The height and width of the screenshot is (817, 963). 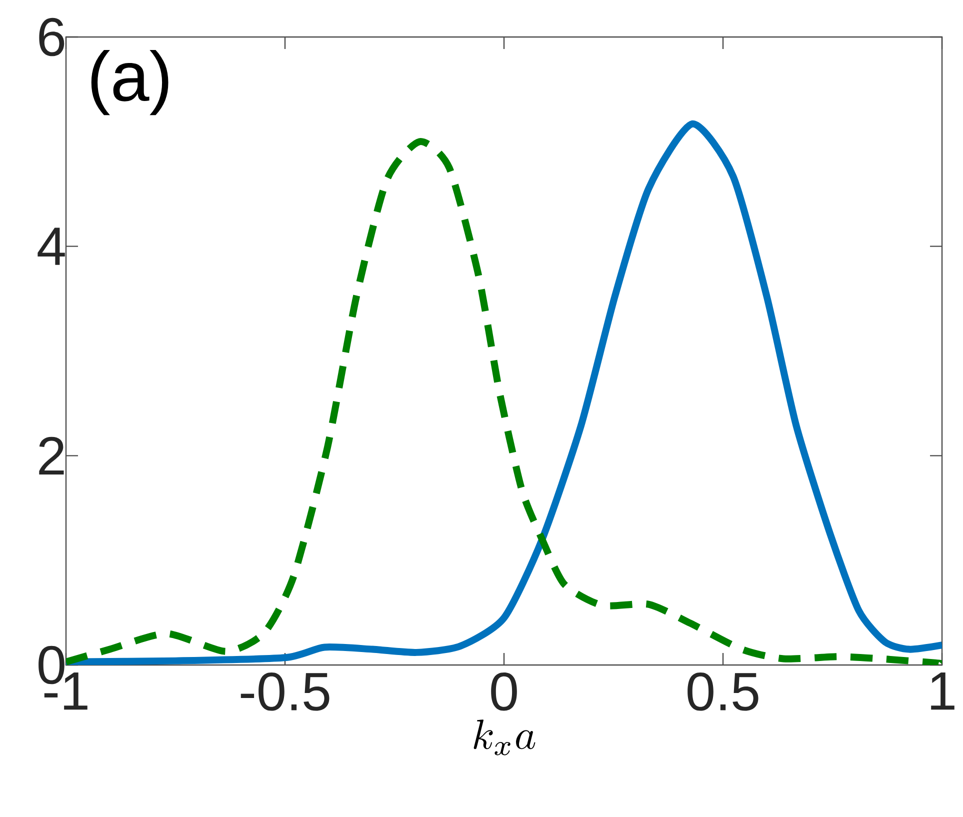 I want to click on x-axis-title: $k_x a$, so click(x=505, y=738).